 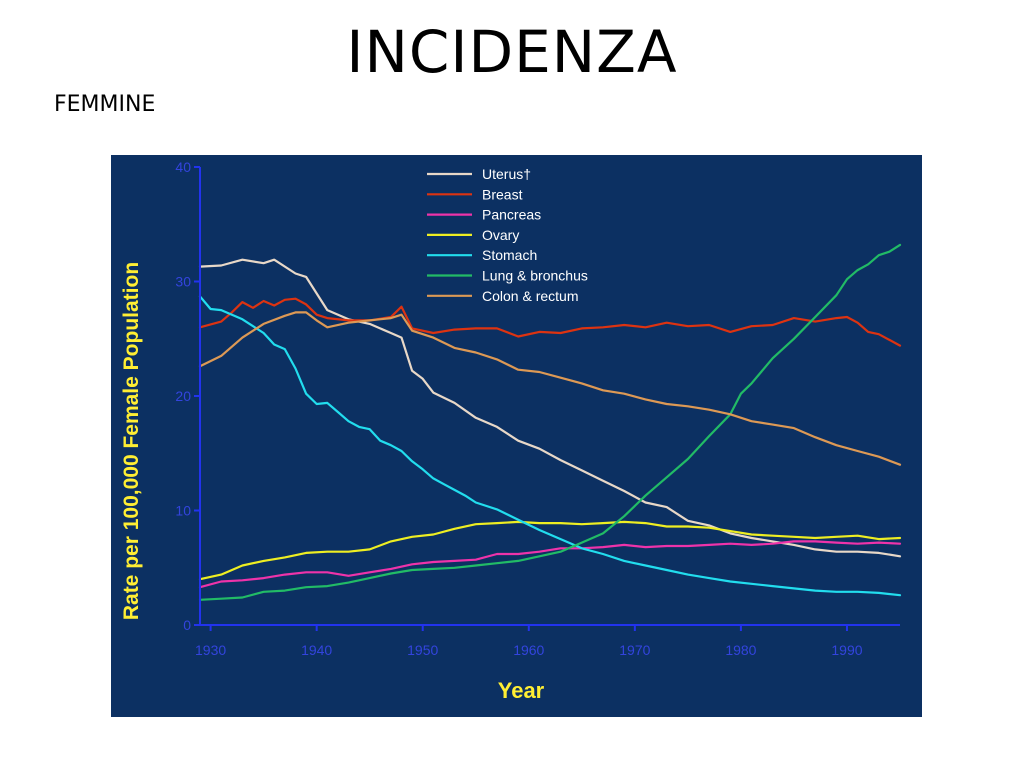 What do you see at coordinates (316, 650) in the screenshot?
I see `x-tick-label: 1940` at bounding box center [316, 650].